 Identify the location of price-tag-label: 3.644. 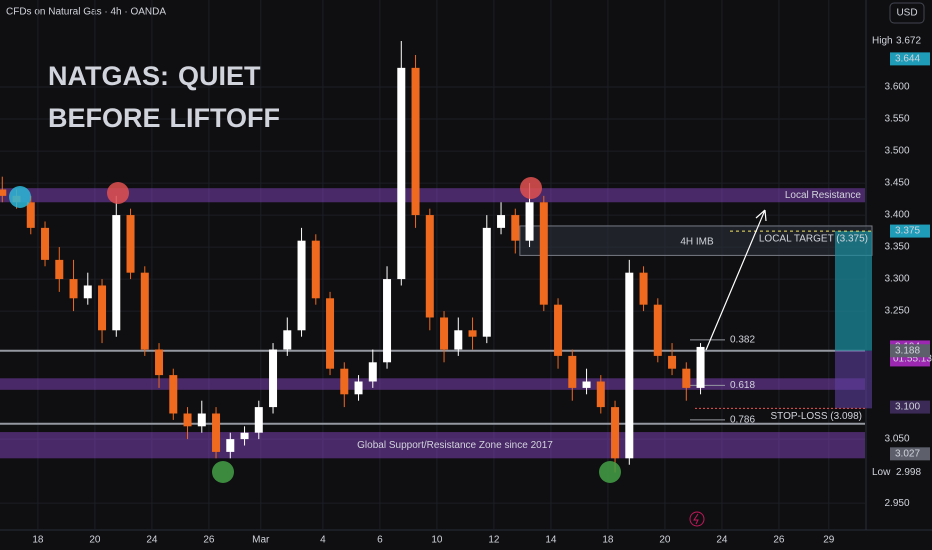
(907, 59).